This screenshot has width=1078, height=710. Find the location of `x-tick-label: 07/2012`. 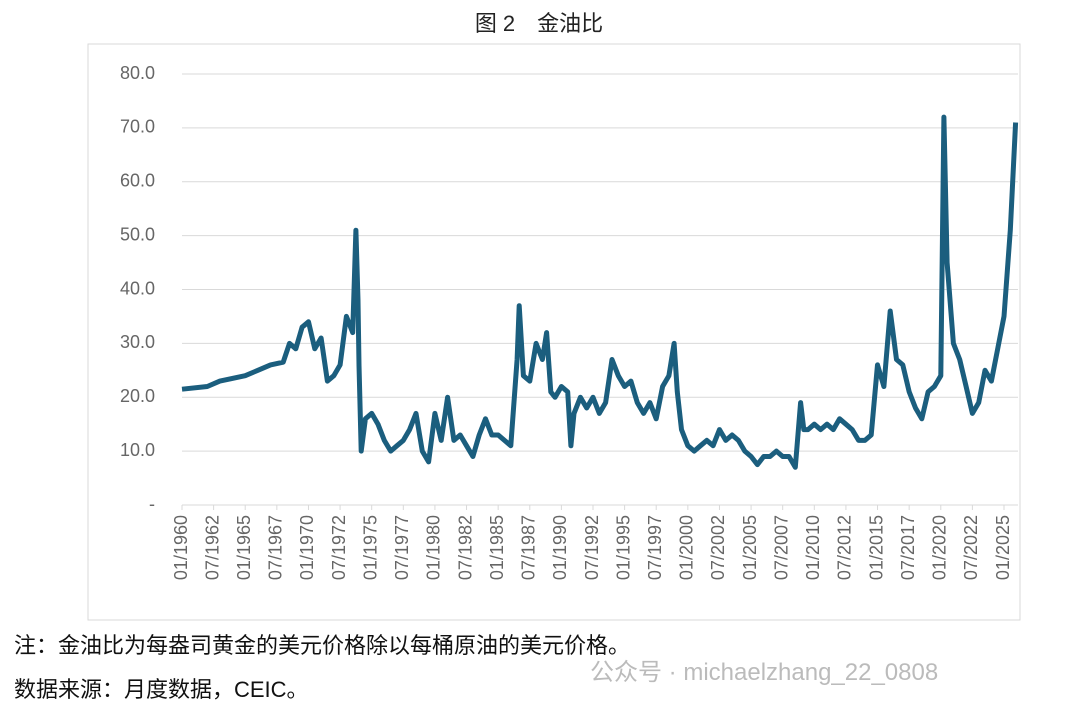

x-tick-label: 07/2012 is located at coordinates (845, 547).